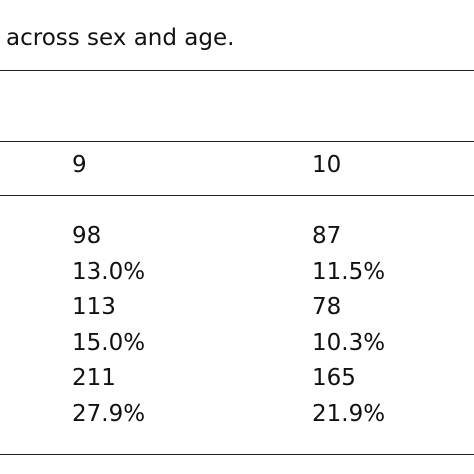 The height and width of the screenshot is (474, 474). Describe the element at coordinates (109, 342) in the screenshot. I see `table-cell: 15.0%` at that location.